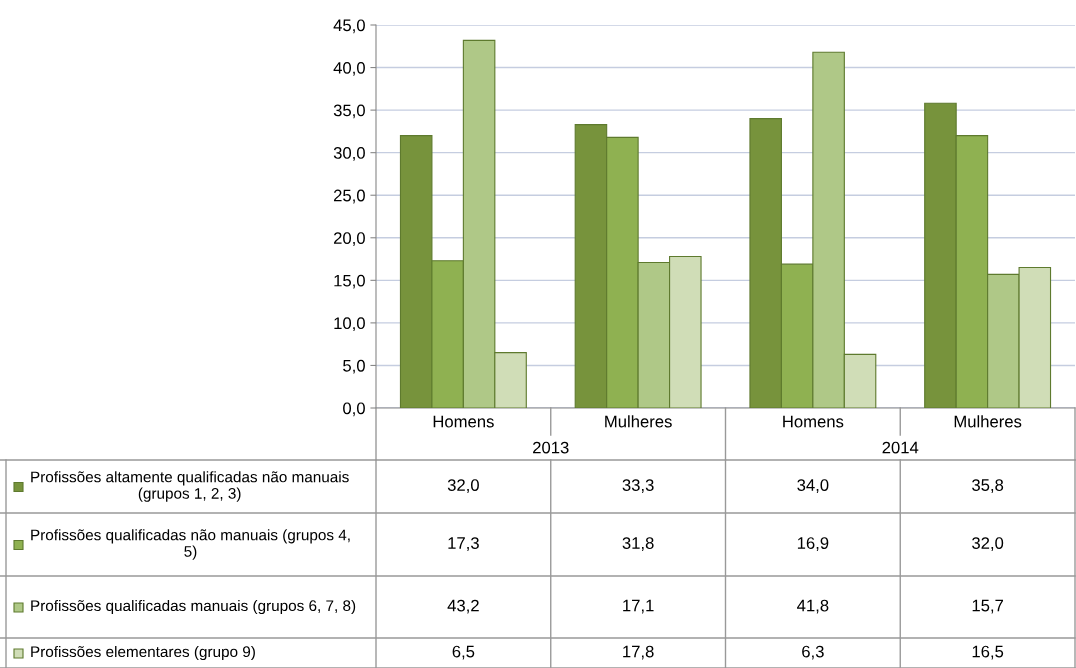 The height and width of the screenshot is (668, 1076). Describe the element at coordinates (638, 544) in the screenshot. I see `data-label: 31,8` at that location.